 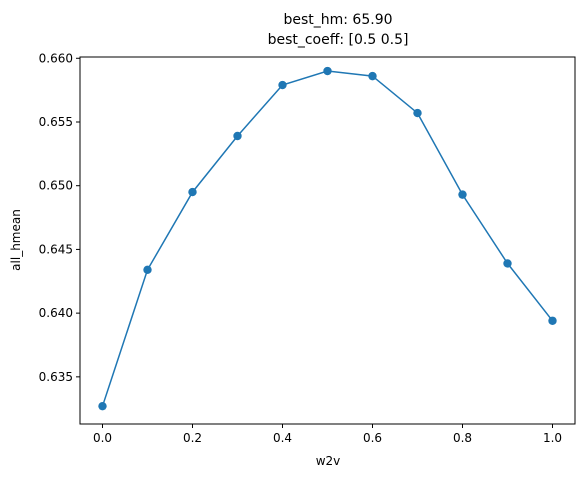 I want to click on x-tick-label: 1.0, so click(x=552, y=438).